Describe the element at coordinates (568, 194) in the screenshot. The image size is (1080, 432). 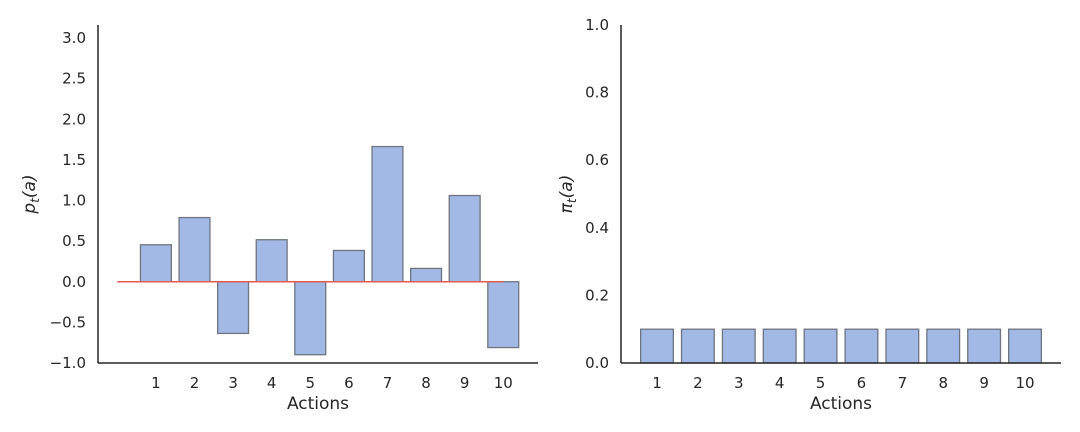
I see `y-axis-label: πt(a)` at that location.